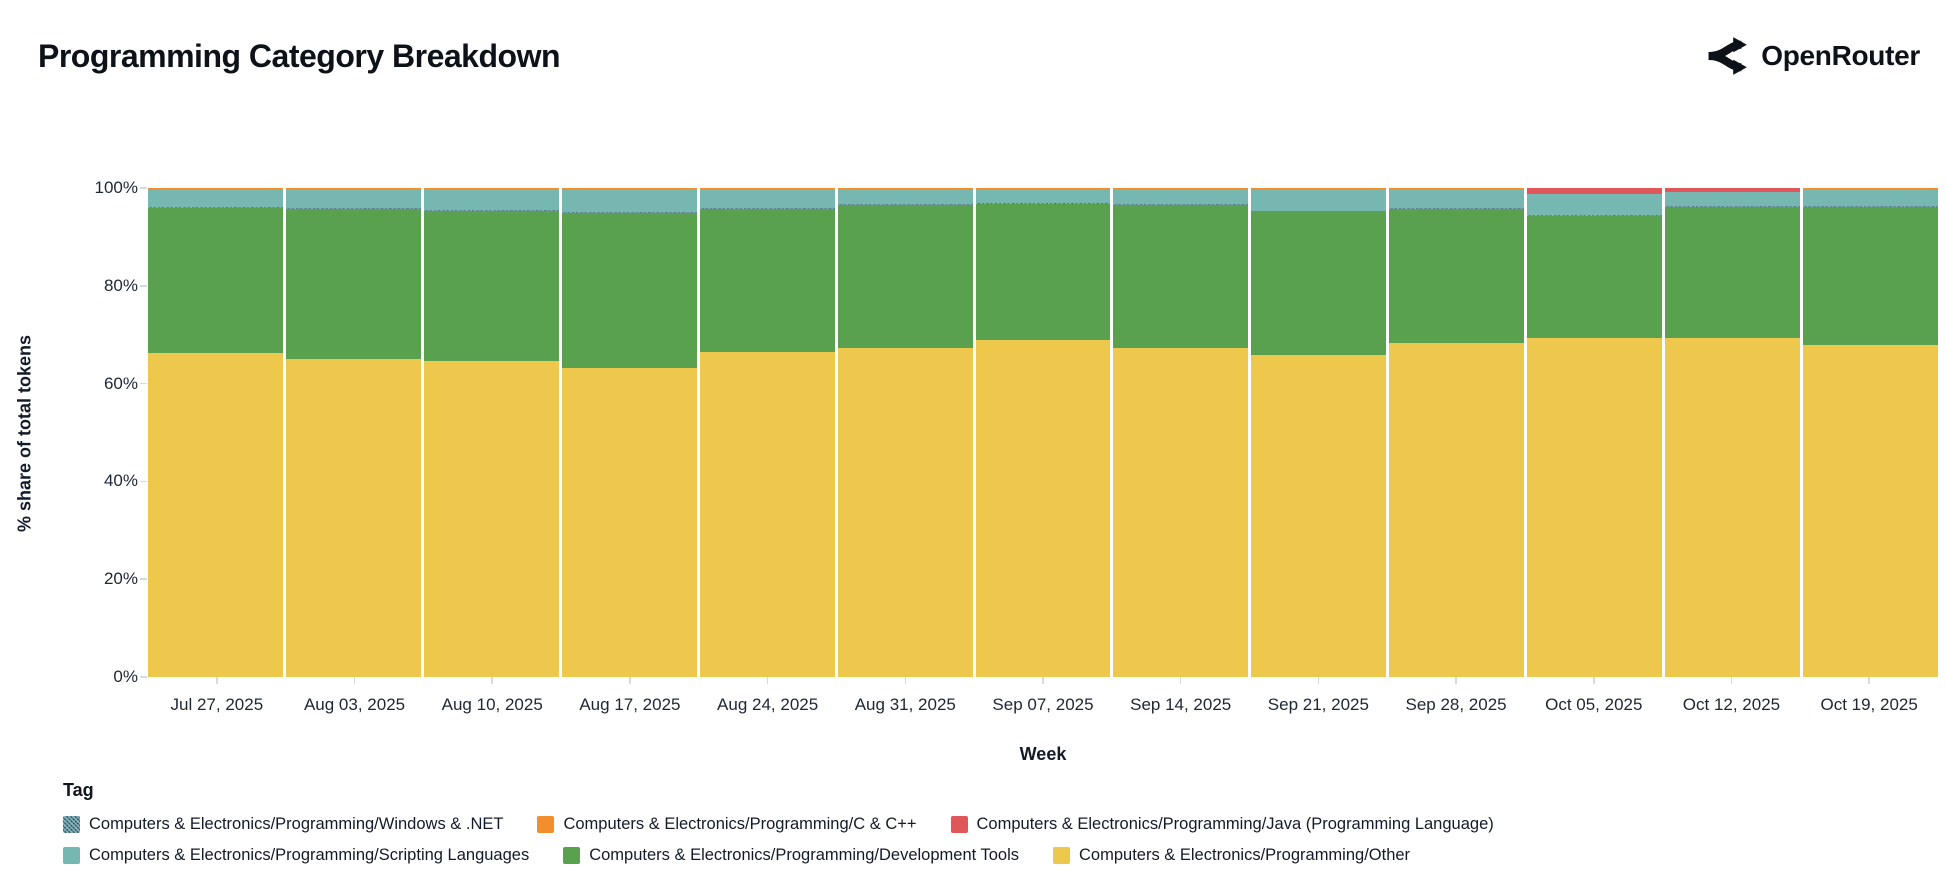 This screenshot has height=892, width=1946. I want to click on bar-week-jul-27-2025, so click(215, 432).